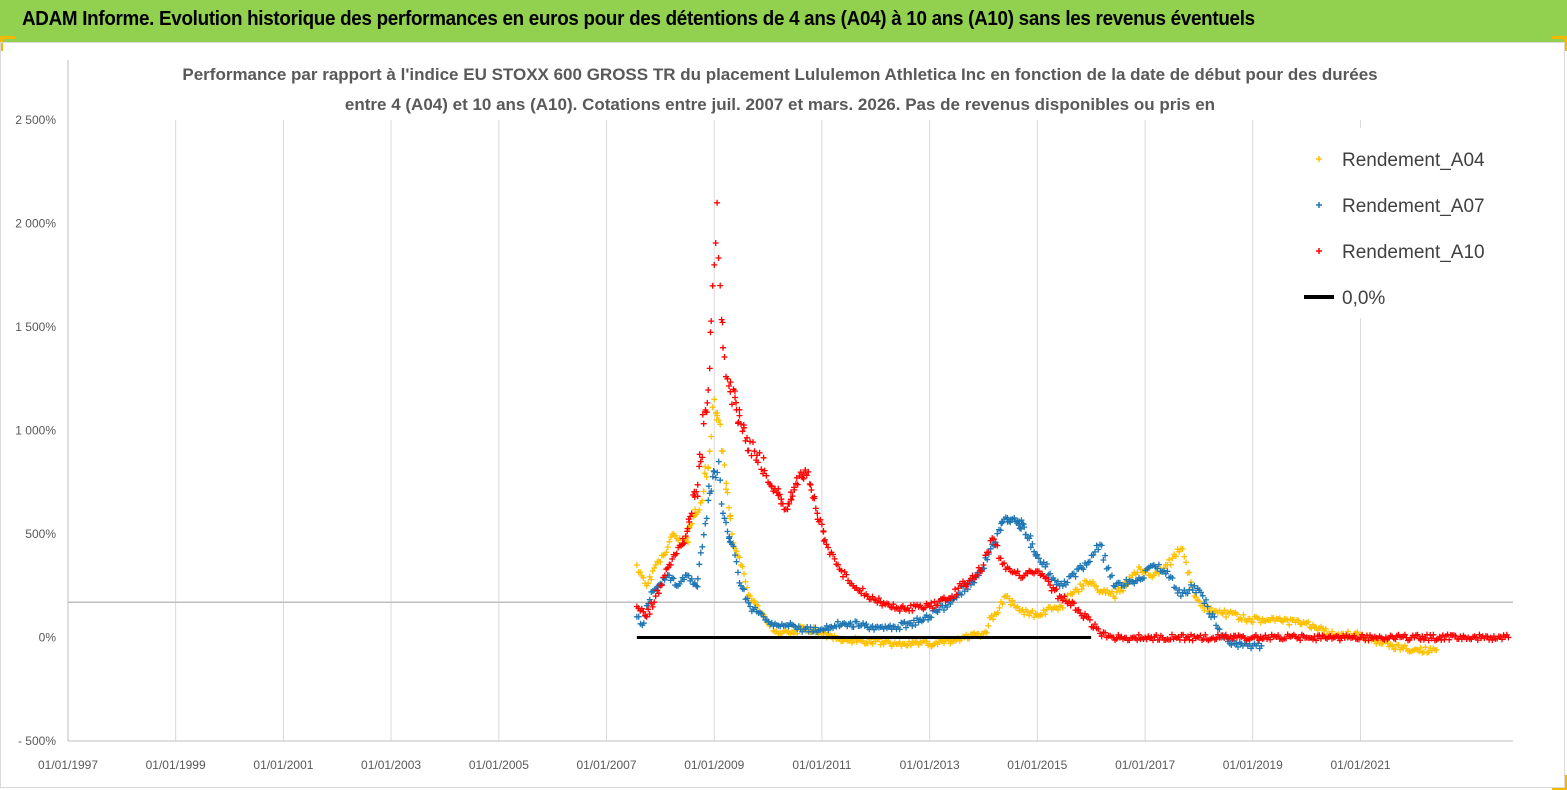 The image size is (1567, 790). What do you see at coordinates (1559, 782) in the screenshot?
I see `corner-marker-bottom-right` at bounding box center [1559, 782].